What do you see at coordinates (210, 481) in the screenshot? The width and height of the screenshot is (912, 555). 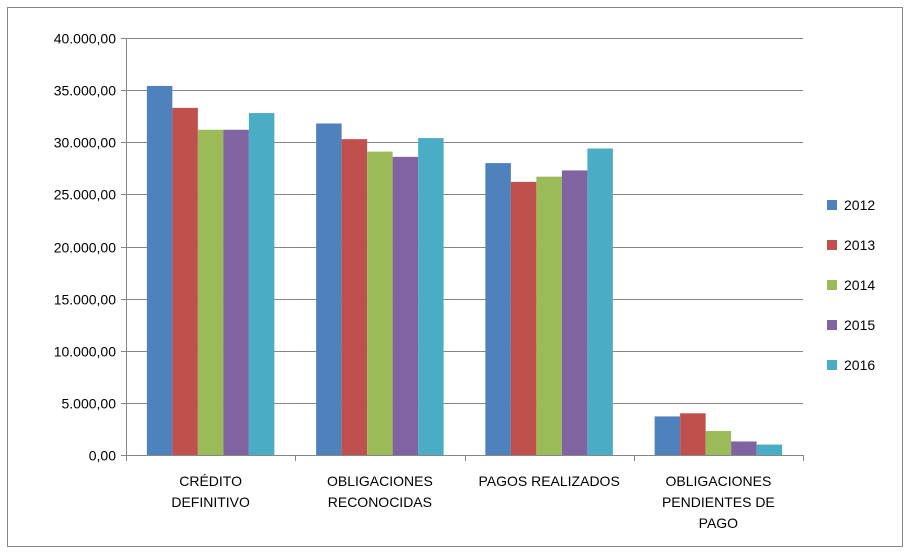 I see `x-category-label: CRÉDITO` at bounding box center [210, 481].